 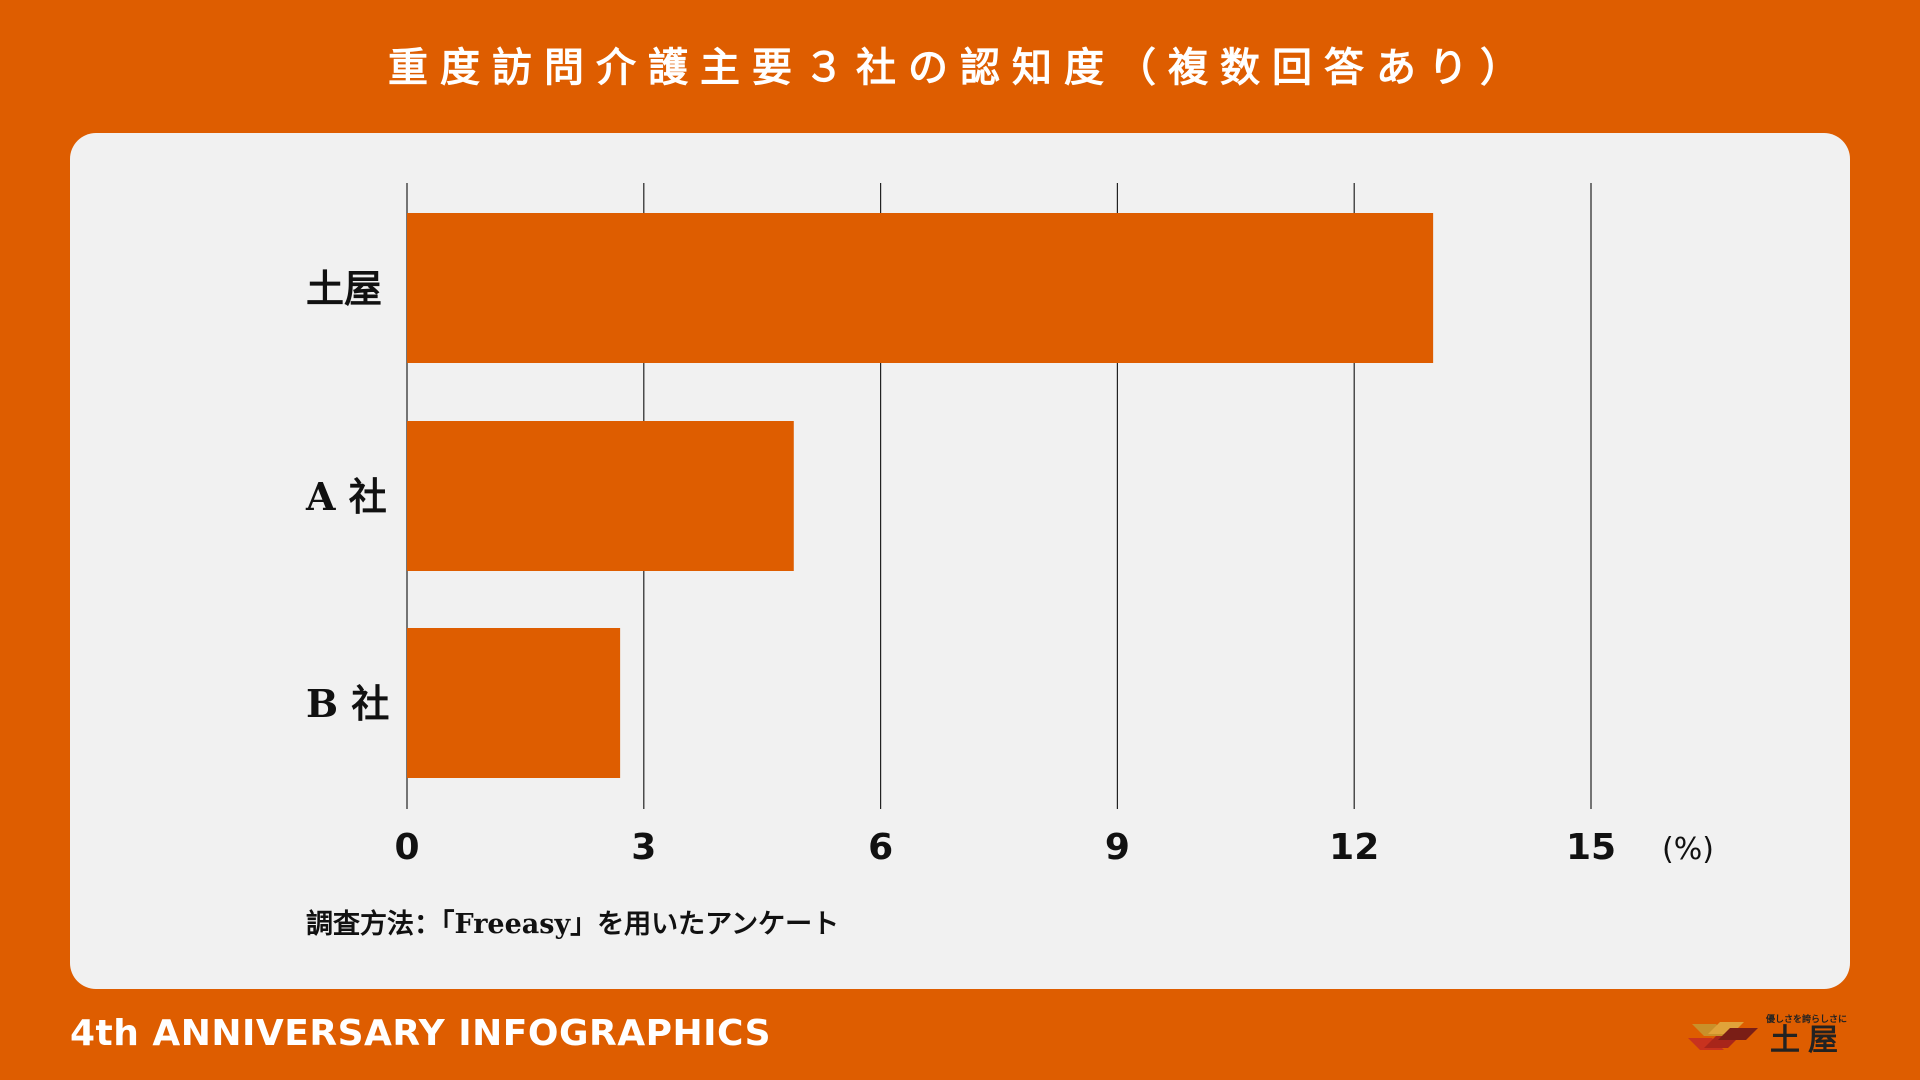 What do you see at coordinates (1723, 1036) in the screenshot?
I see `logo-mark-icon` at bounding box center [1723, 1036].